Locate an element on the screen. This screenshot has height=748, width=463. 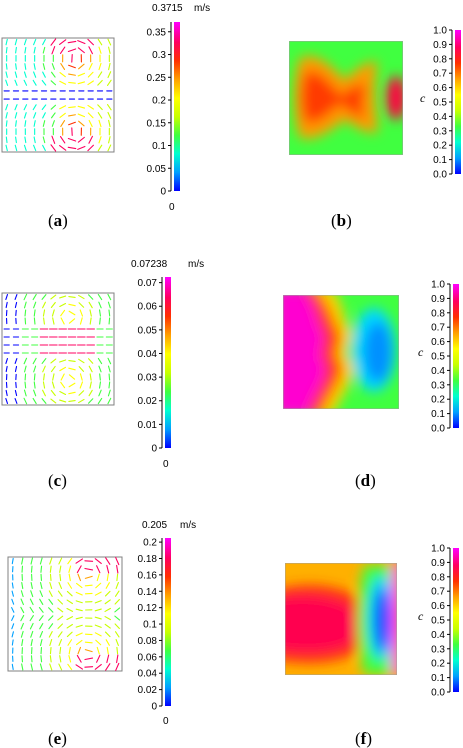
colorbar-tick-label: 0.12 is located at coordinates (148, 608).